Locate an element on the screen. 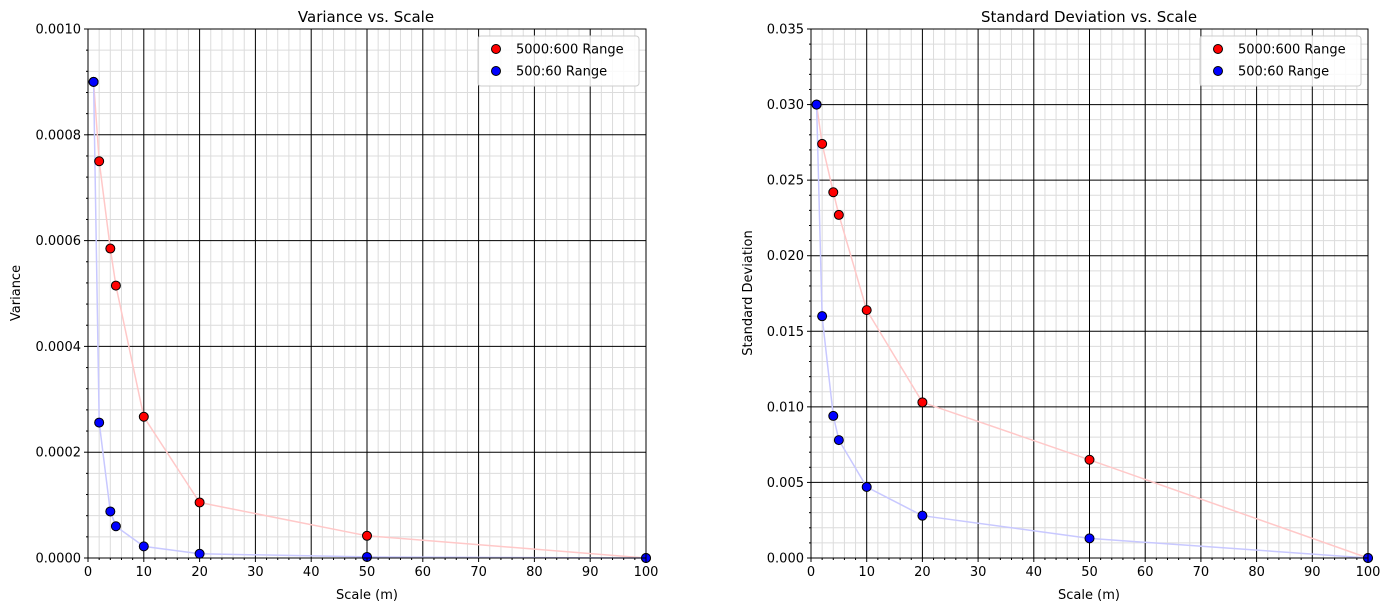  y-tick-label: 0.030 is located at coordinates (785, 105).